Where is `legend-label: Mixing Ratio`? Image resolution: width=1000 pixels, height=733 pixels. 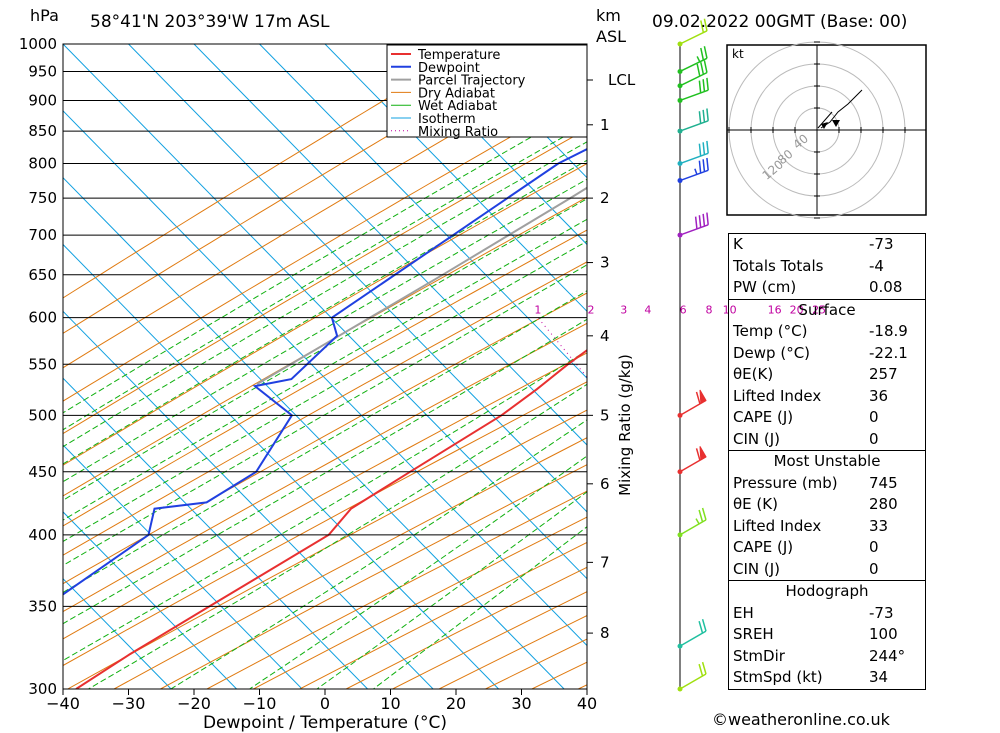 legend-label: Mixing Ratio is located at coordinates (458, 132).